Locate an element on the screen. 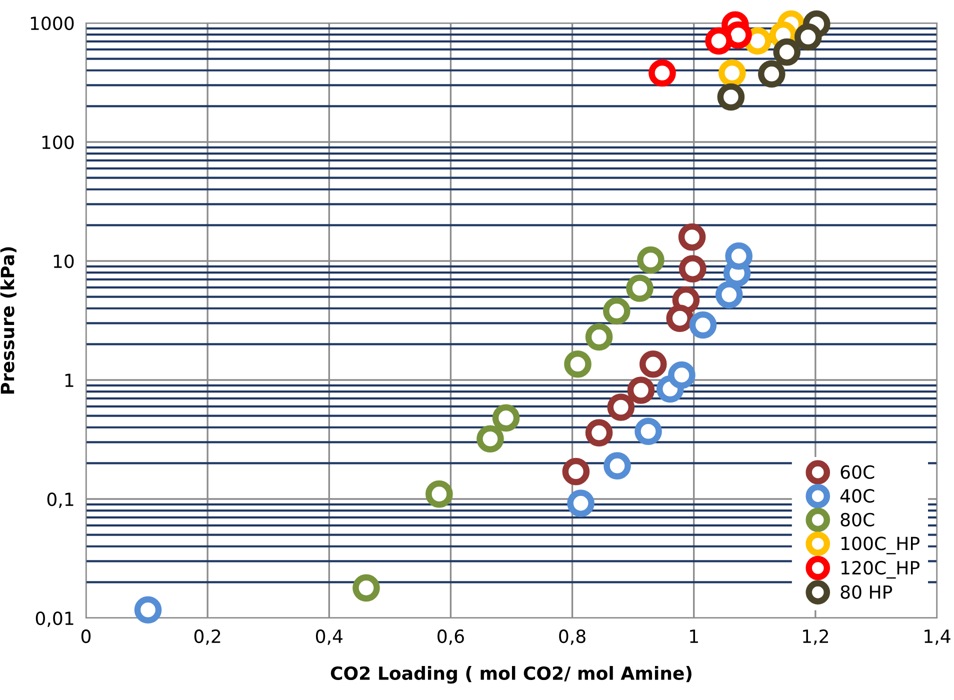 This screenshot has height=700, width=954. legend-label: 80C is located at coordinates (857, 519).